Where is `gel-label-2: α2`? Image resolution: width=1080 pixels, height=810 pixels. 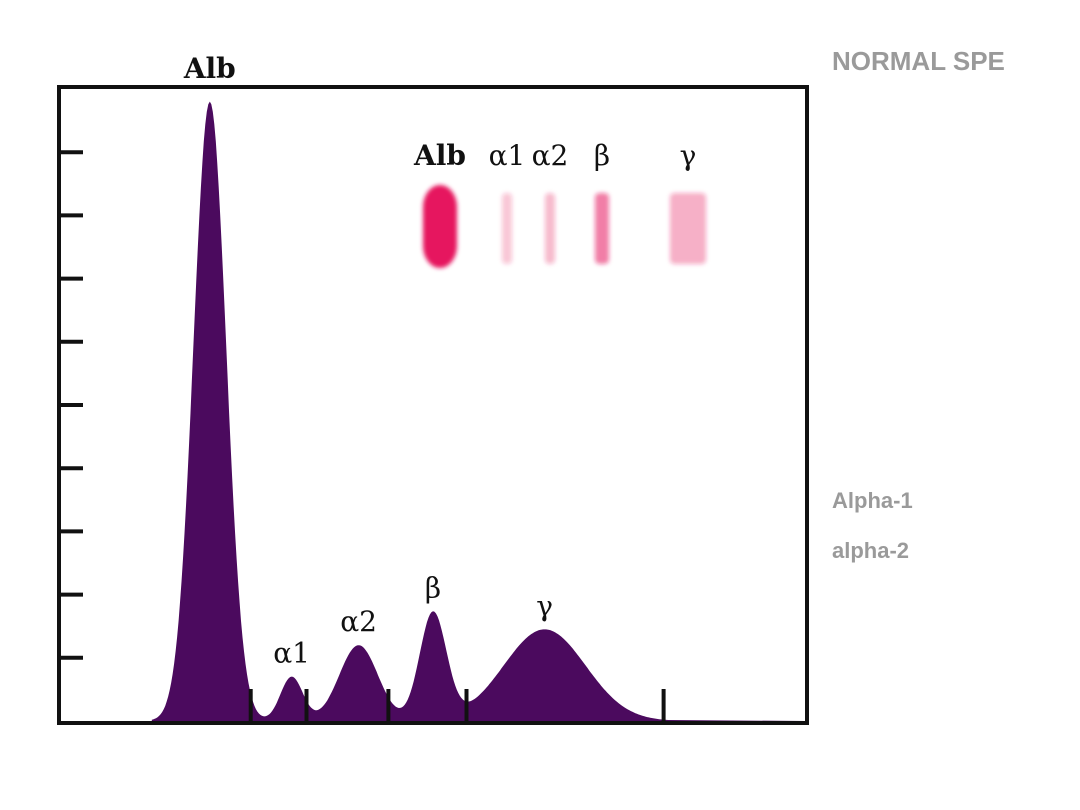 gel-label-2: α2 is located at coordinates (550, 155).